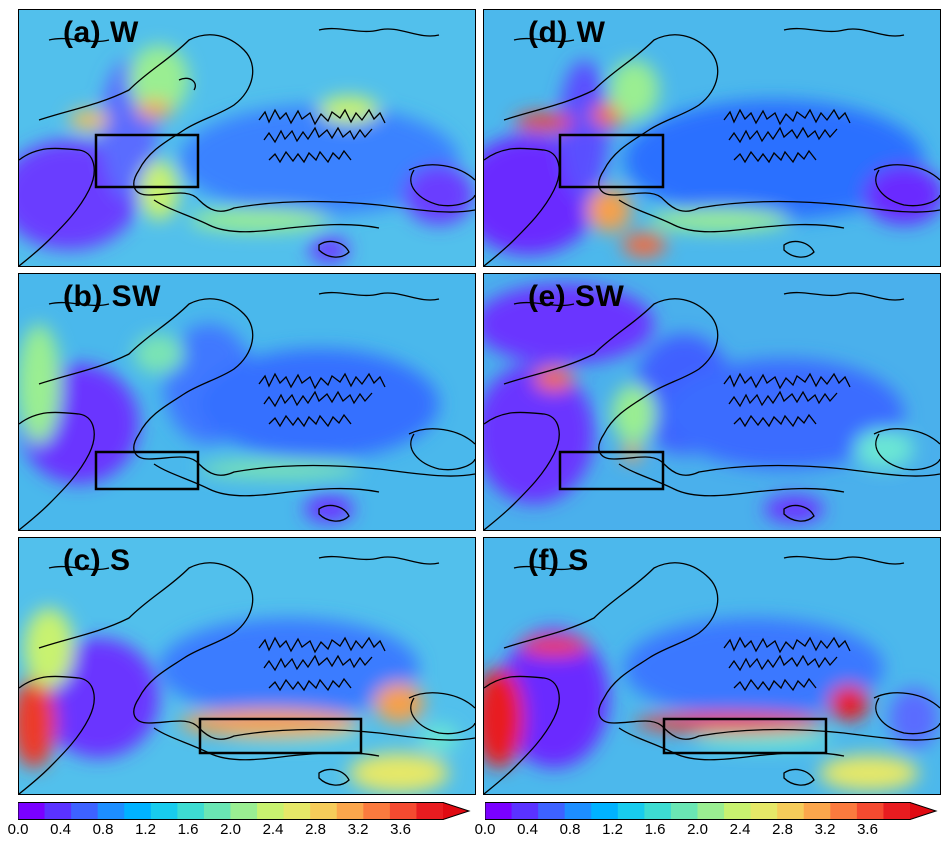  Describe the element at coordinates (711, 811) in the screenshot. I see `colorbar-right` at that location.